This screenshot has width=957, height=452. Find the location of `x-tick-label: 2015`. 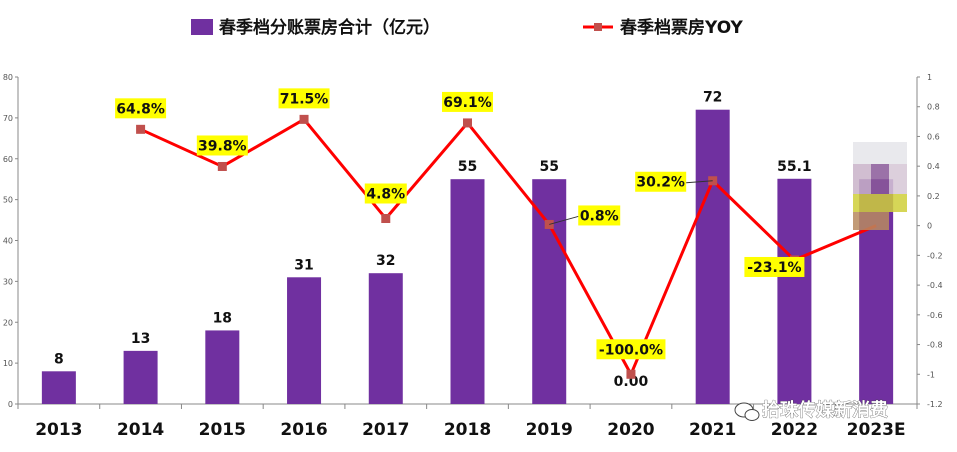

x-tick-label: 2015 is located at coordinates (222, 430).